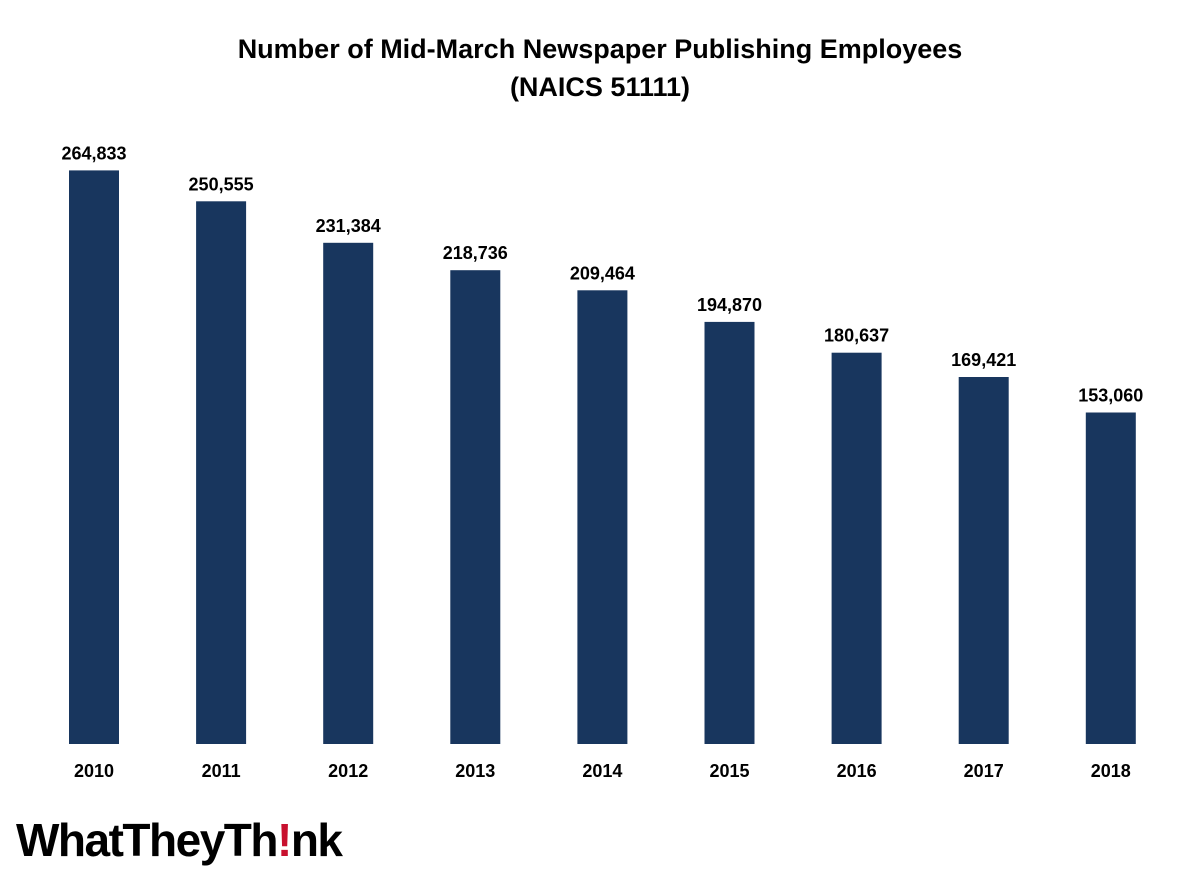  What do you see at coordinates (983, 360) in the screenshot?
I see `value-label-2017: 169,421` at bounding box center [983, 360].